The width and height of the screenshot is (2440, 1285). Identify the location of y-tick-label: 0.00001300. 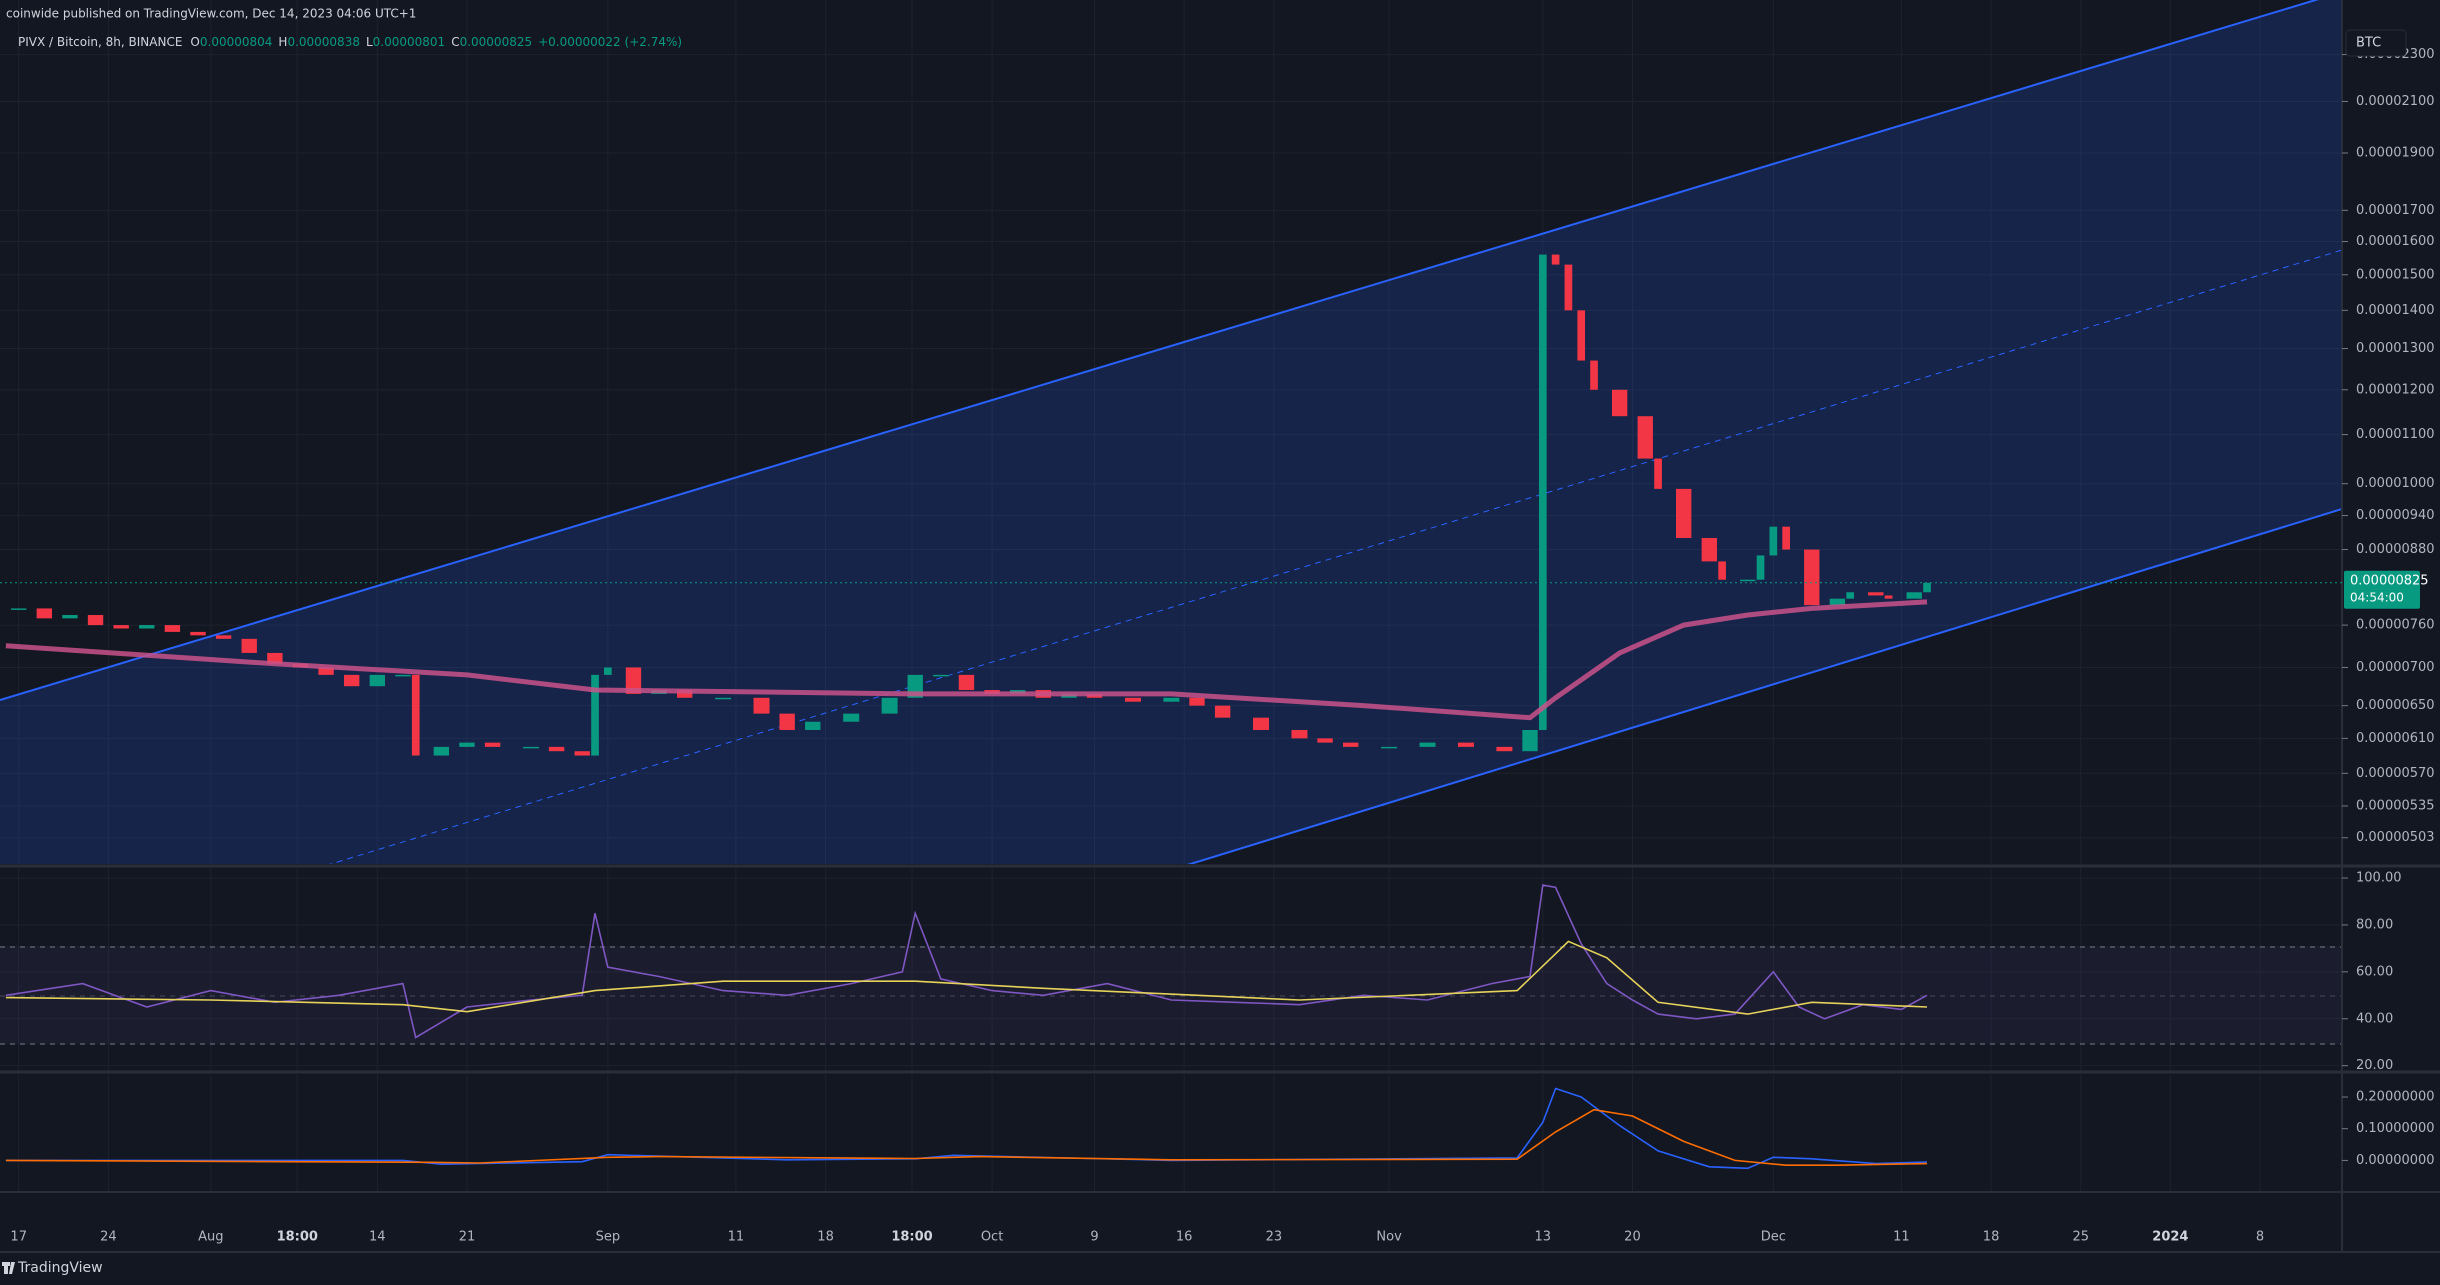
(2395, 348).